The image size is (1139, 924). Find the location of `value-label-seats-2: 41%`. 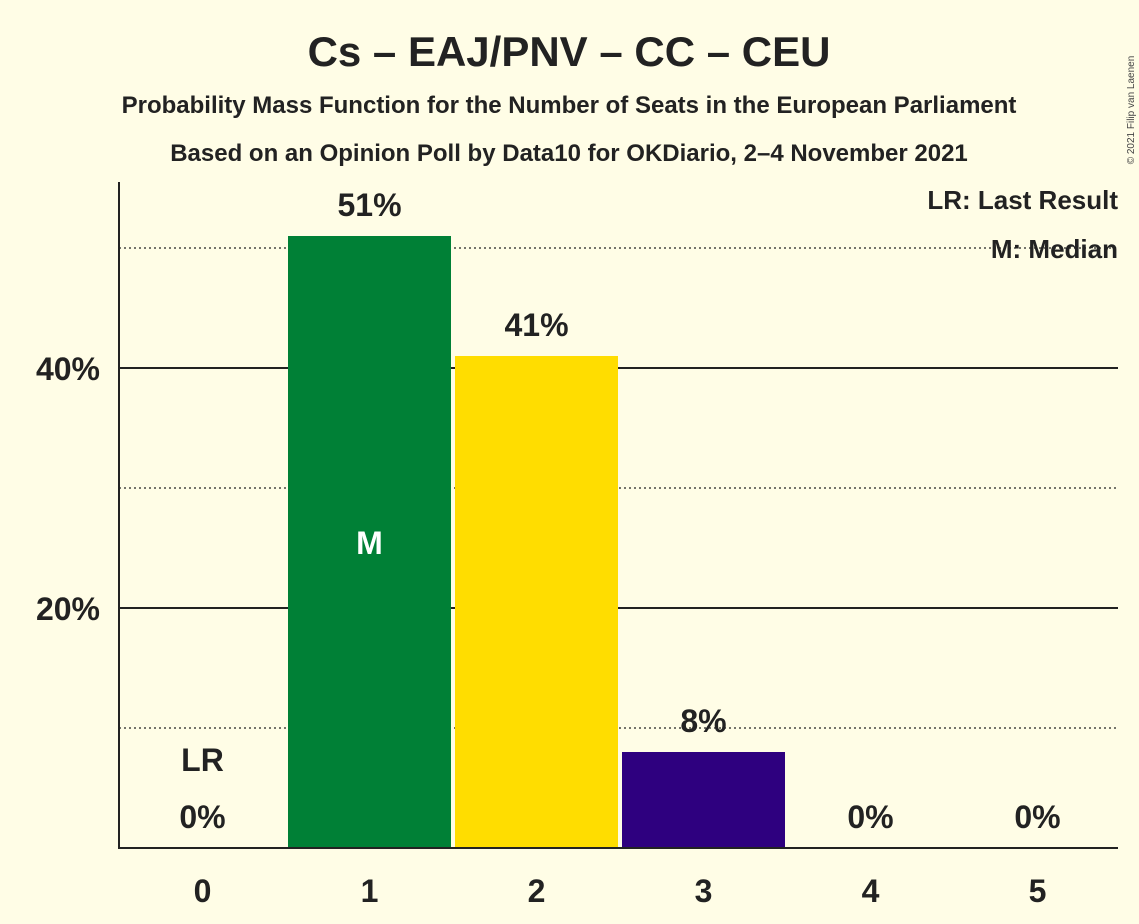

value-label-seats-2: 41% is located at coordinates (536, 325).